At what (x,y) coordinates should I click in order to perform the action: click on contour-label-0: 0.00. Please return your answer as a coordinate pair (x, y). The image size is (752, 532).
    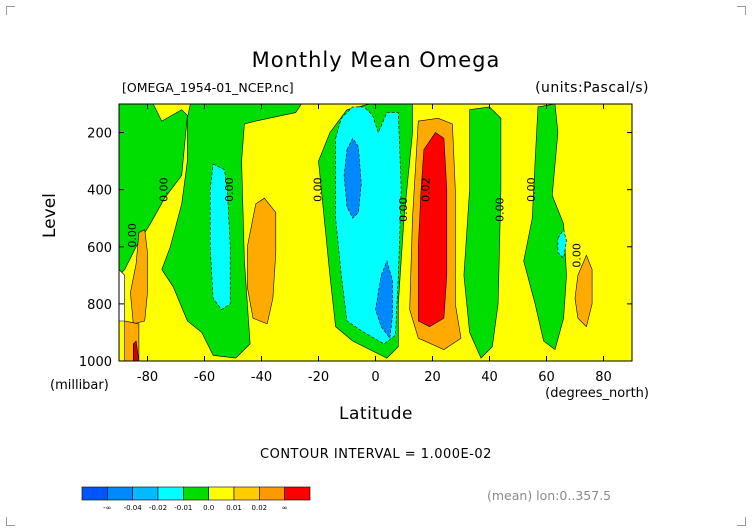
    Looking at the image, I should click on (132, 235).